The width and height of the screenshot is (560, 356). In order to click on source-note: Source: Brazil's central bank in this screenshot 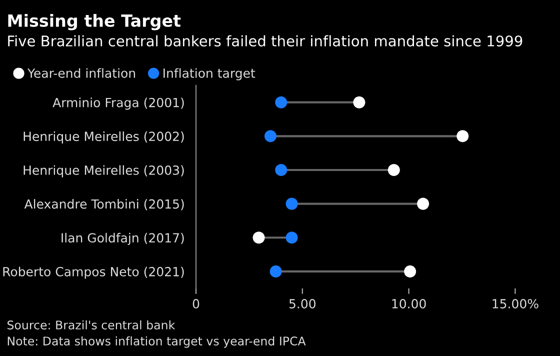, I will do `click(92, 325)`.